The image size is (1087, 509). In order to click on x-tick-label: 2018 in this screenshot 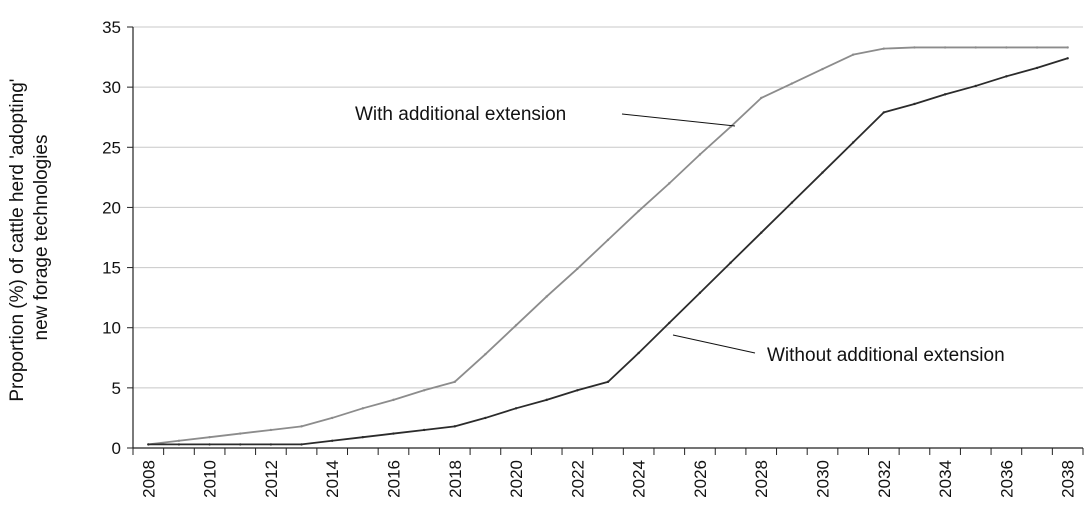, I will do `click(455, 479)`.